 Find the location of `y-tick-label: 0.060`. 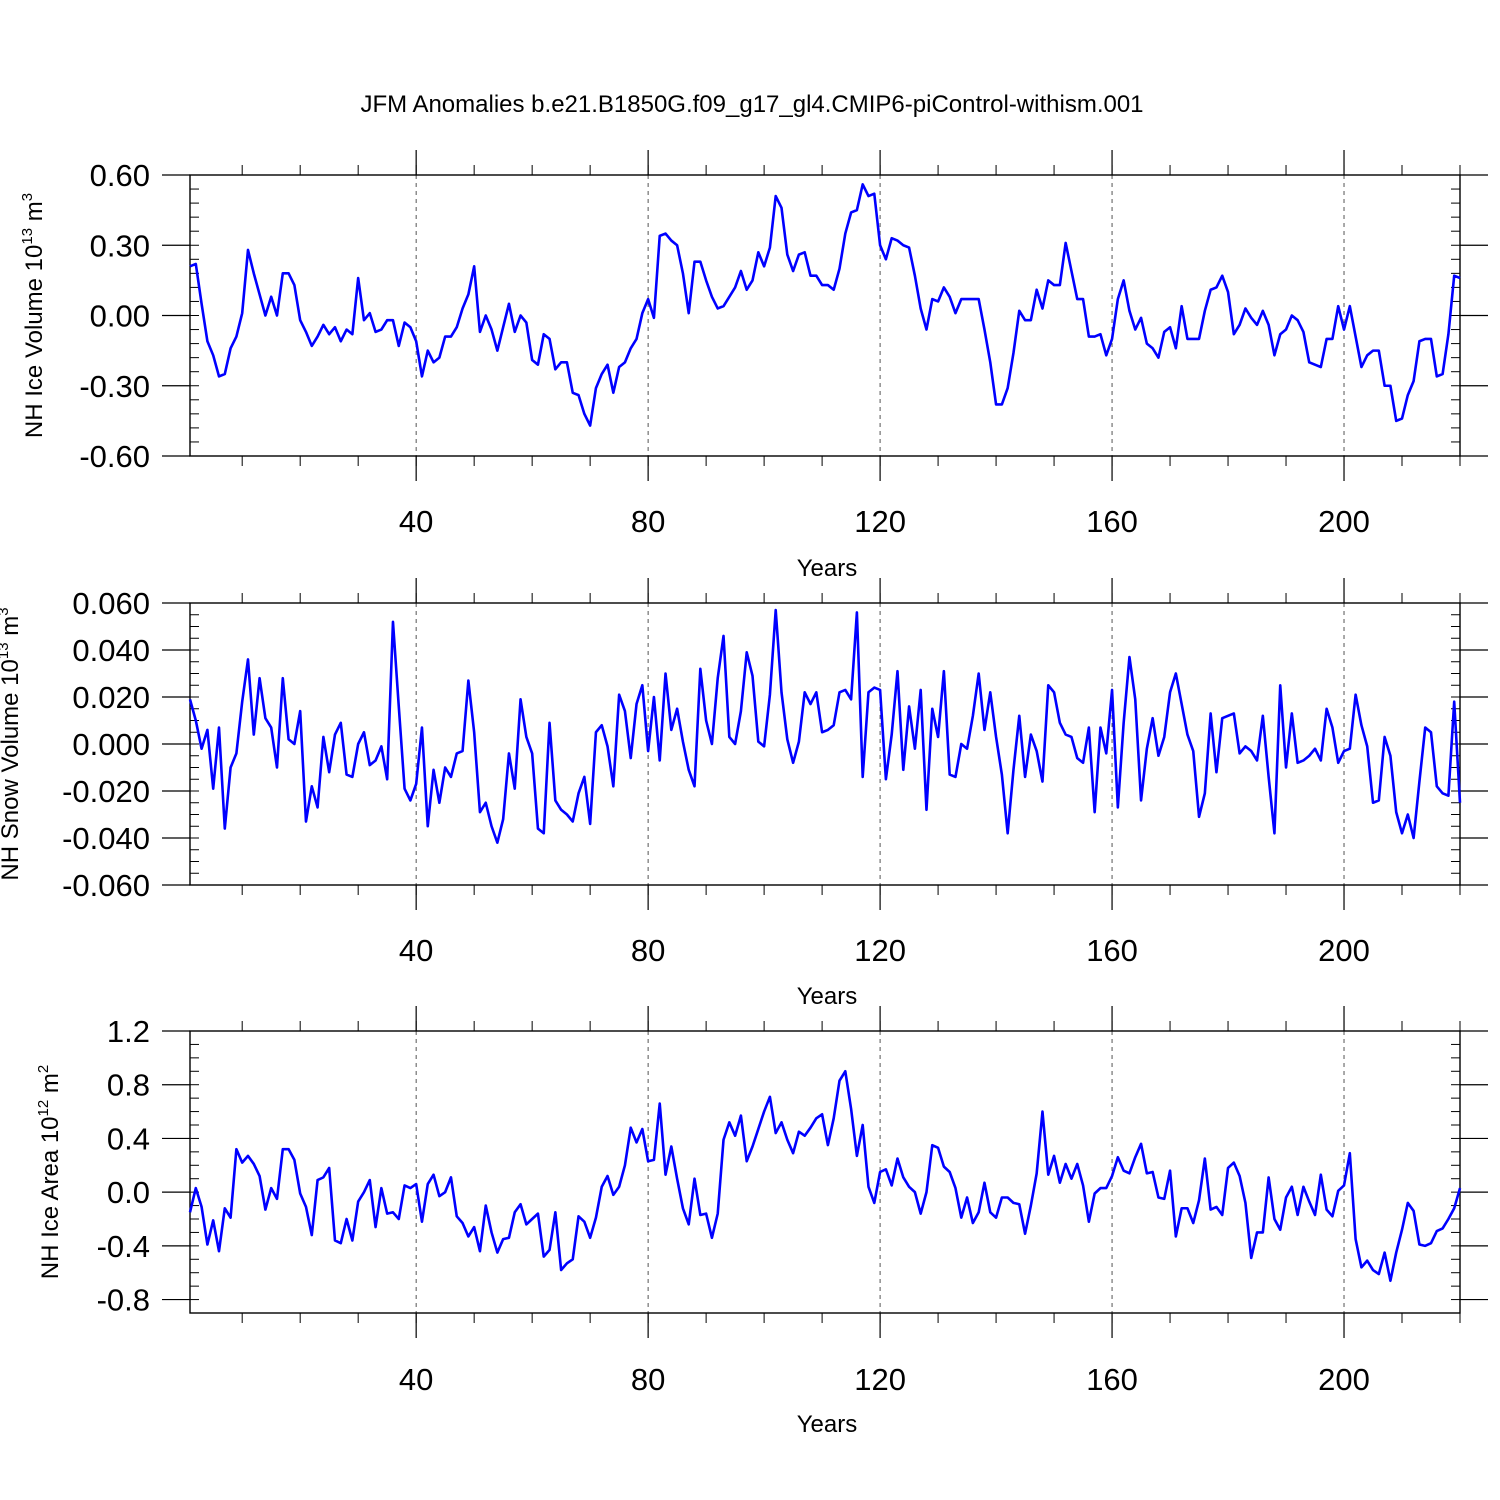

y-tick-label: 0.060 is located at coordinates (111, 603).